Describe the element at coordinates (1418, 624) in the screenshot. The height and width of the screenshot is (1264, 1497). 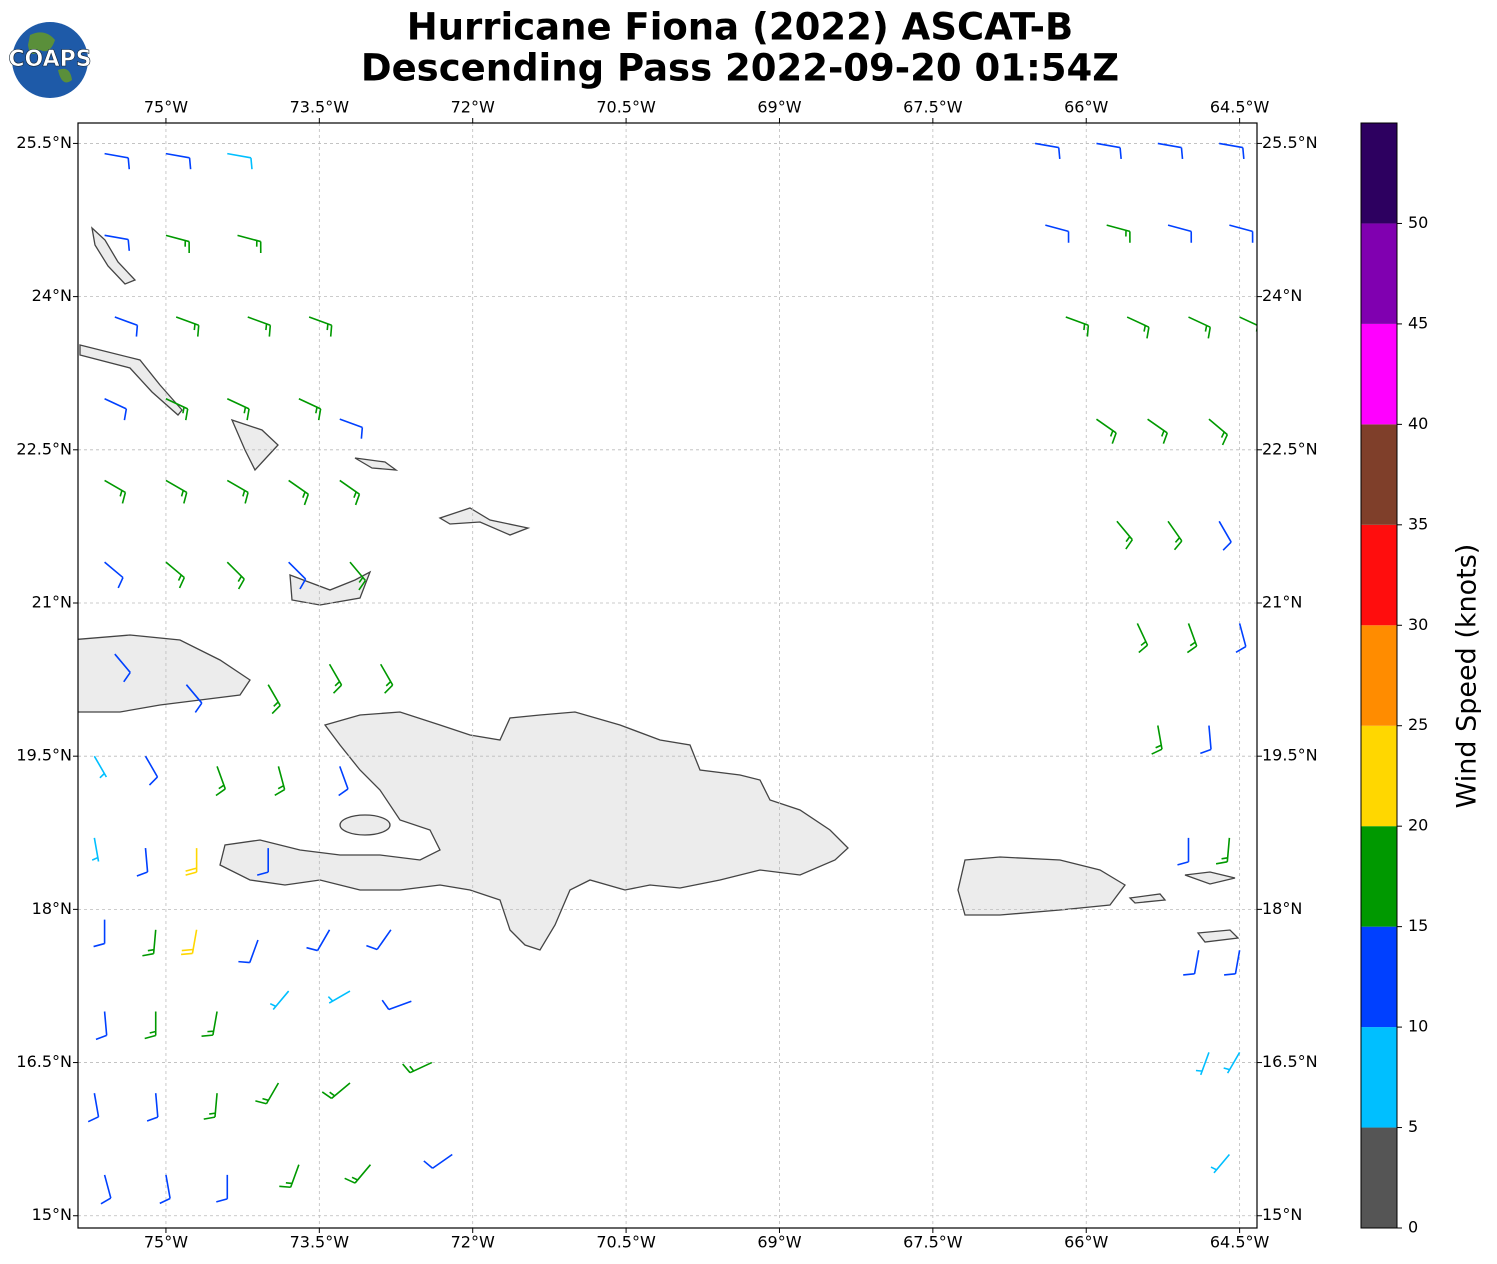
I see `colorbar-tick-label: 30` at that location.